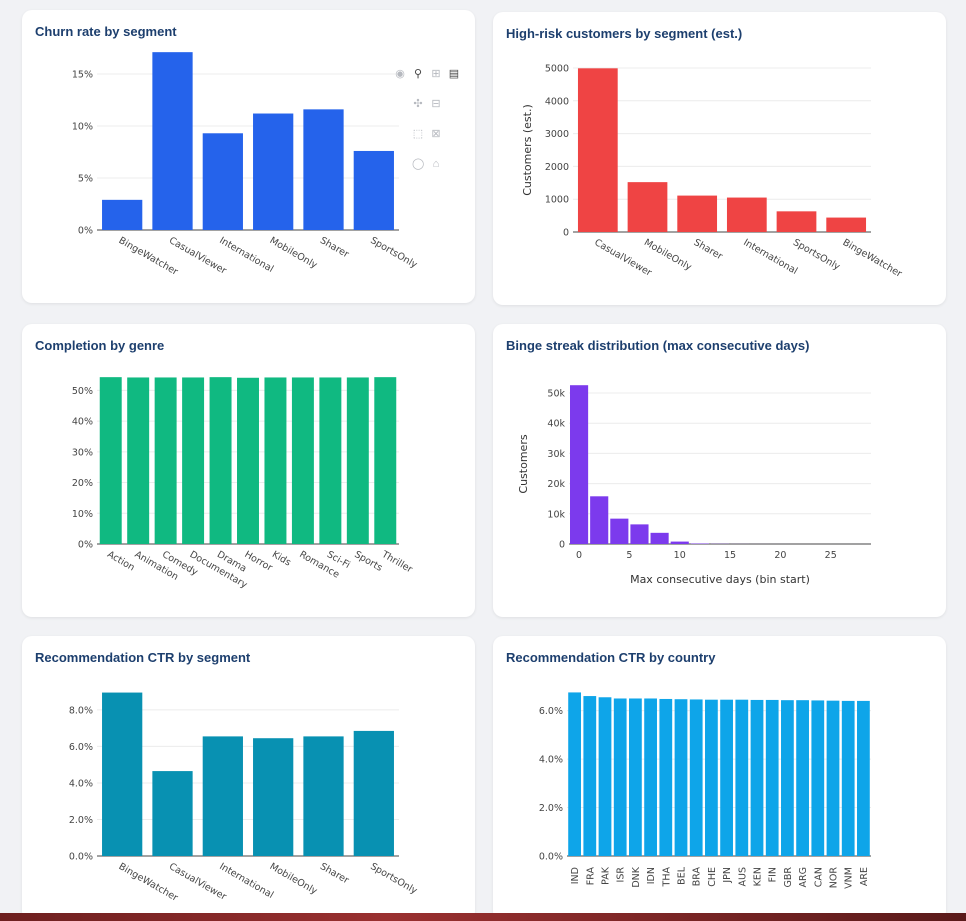 This screenshot has height=921, width=966. What do you see at coordinates (650, 777) in the screenshot?
I see `bar-idn` at bounding box center [650, 777].